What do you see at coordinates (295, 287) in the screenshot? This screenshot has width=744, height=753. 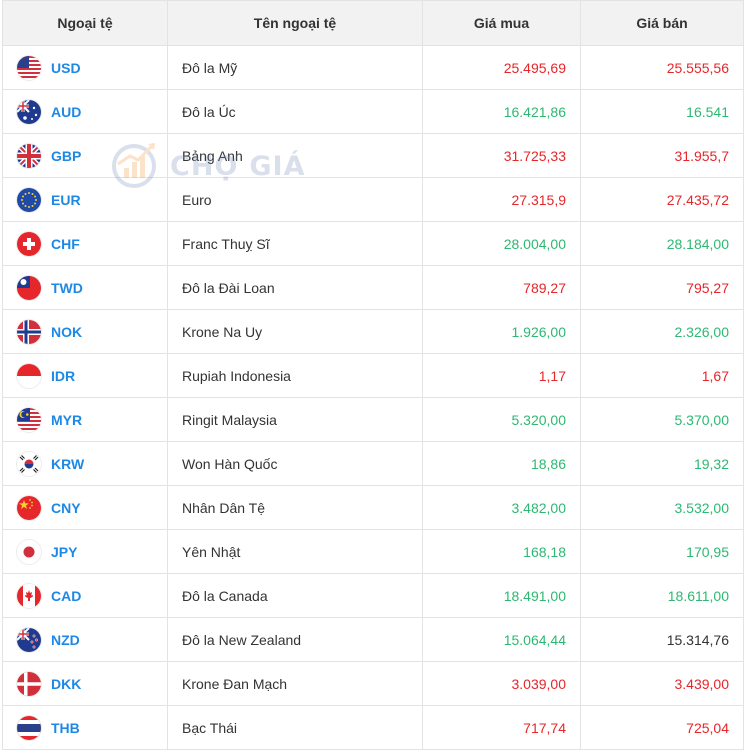 I see `currency-name: Đô la Đài Loan` at bounding box center [295, 287].